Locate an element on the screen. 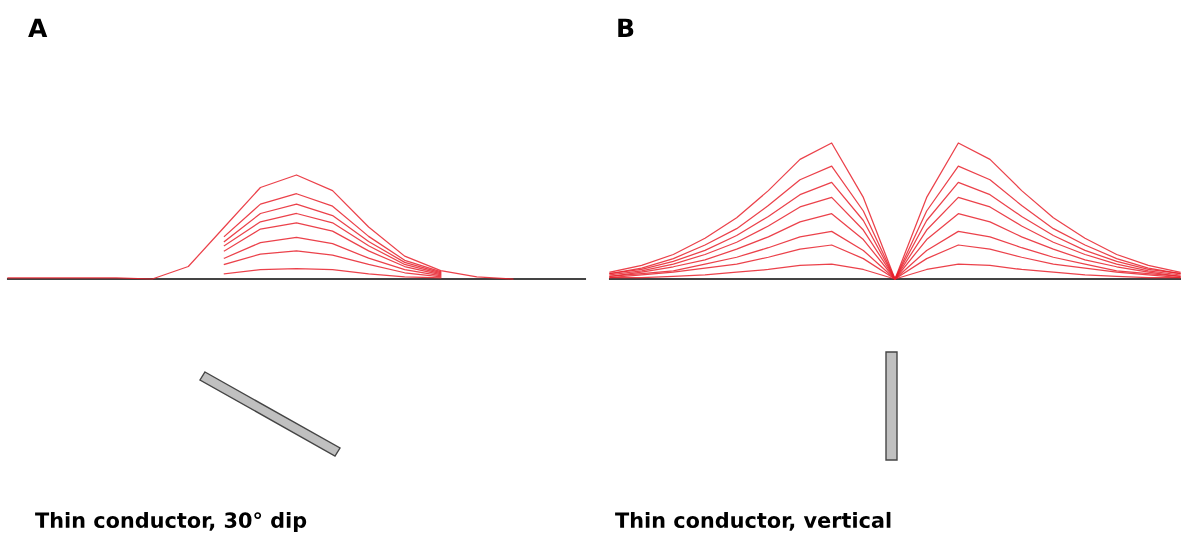 This screenshot has height=542, width=1181. text: Thin conductor, 30° dip is located at coordinates (171, 522).